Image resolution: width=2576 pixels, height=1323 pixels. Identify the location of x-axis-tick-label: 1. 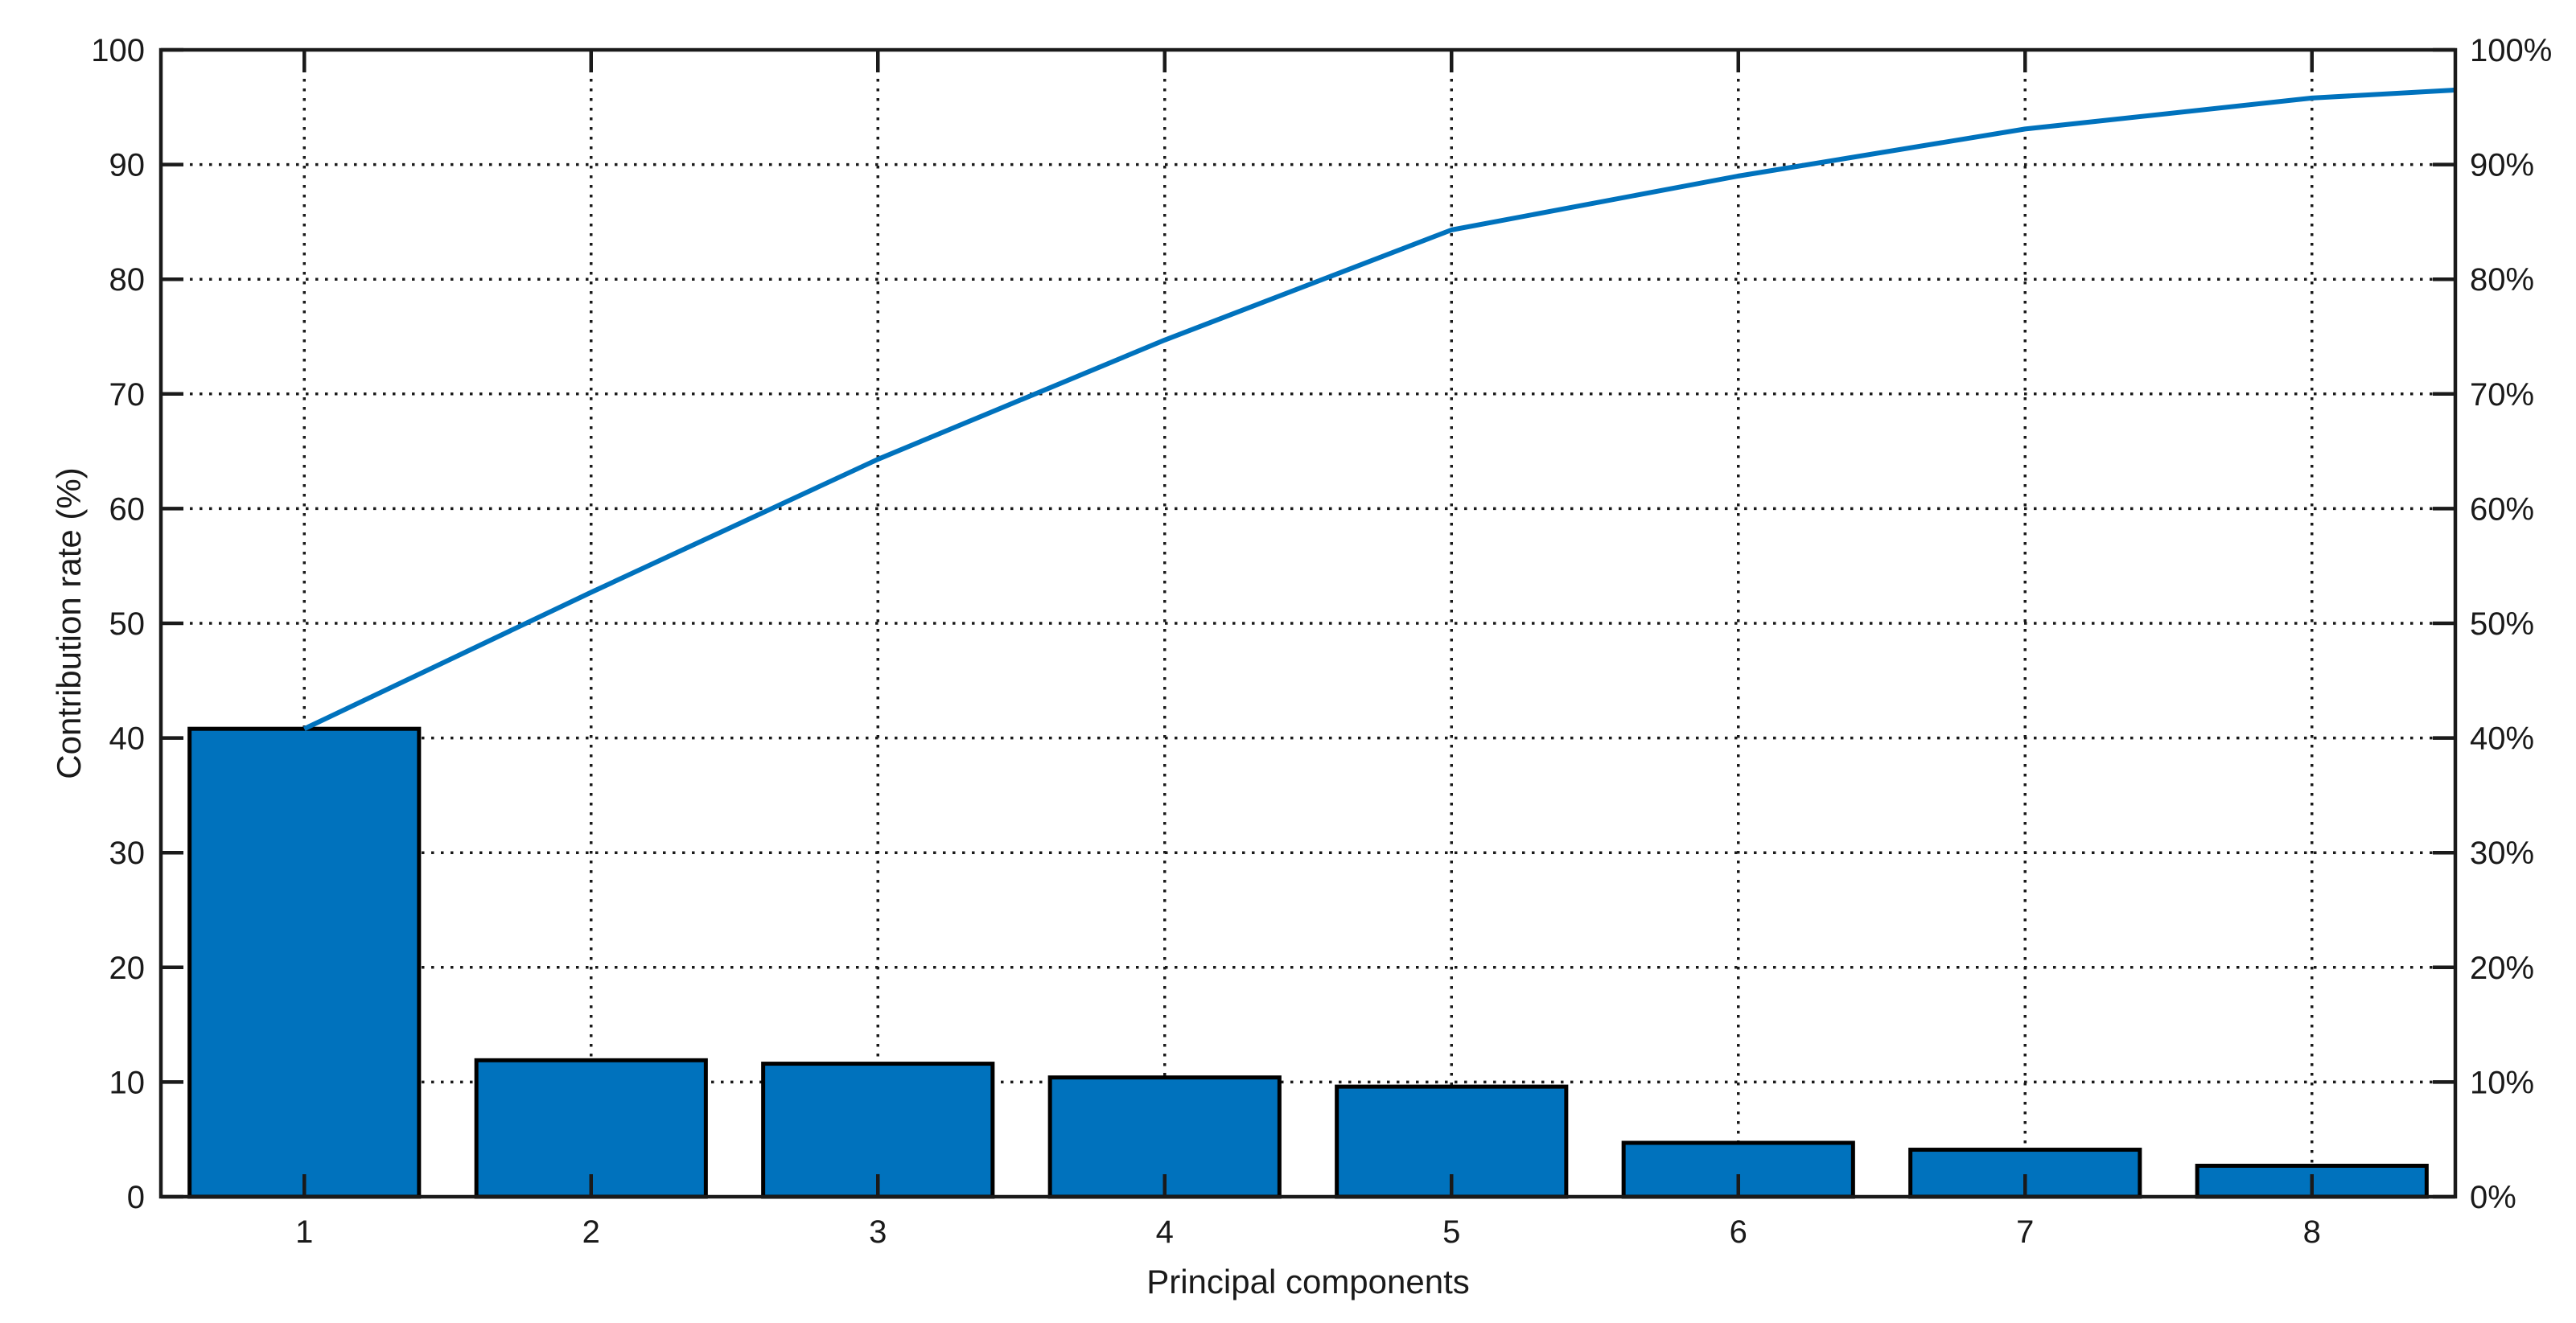
(304, 1232).